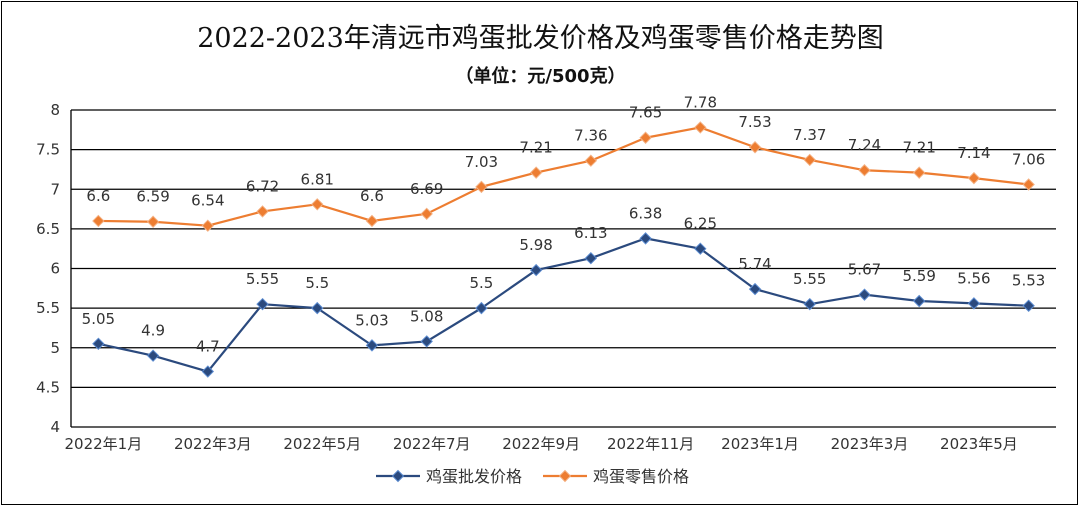  What do you see at coordinates (48, 387) in the screenshot?
I see `y-tick-label: 4.5` at bounding box center [48, 387].